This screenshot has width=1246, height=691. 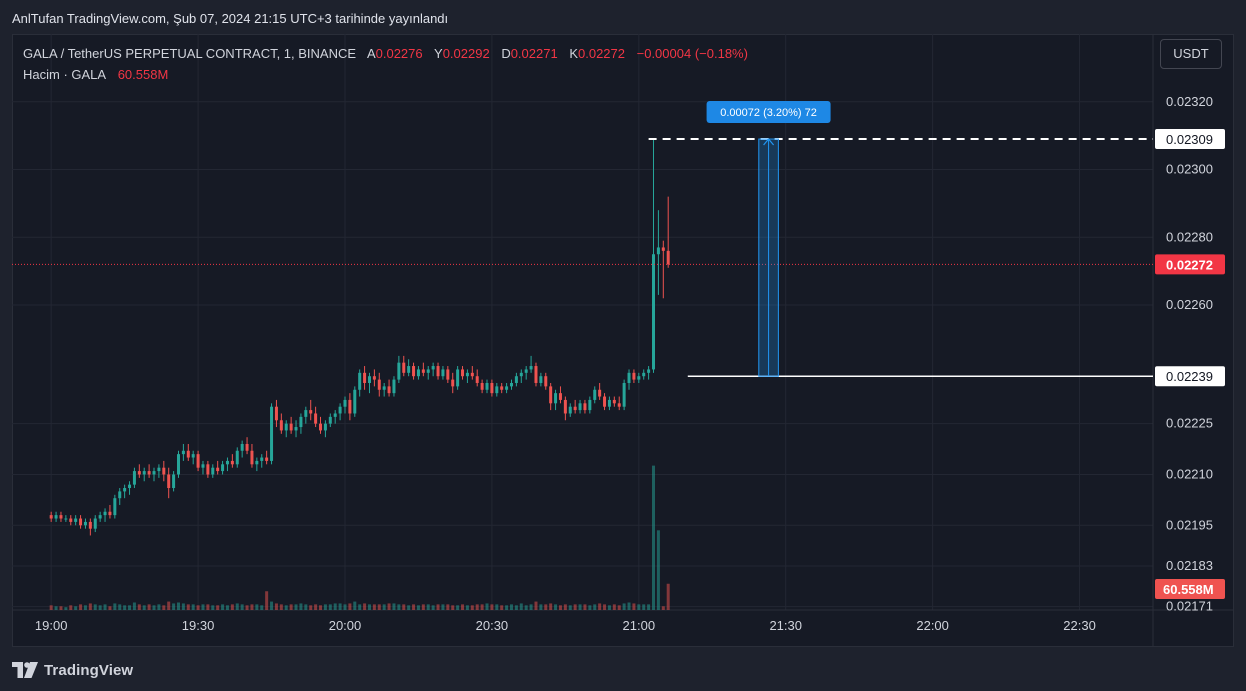 I want to click on price-tick-label: 0.02300, so click(x=1189, y=169).